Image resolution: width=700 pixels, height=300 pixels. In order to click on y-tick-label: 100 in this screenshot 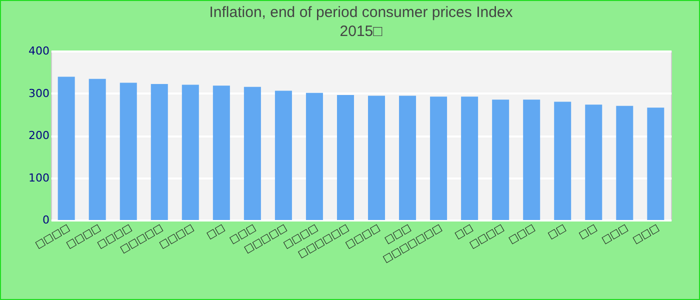, I will do `click(39, 177)`.